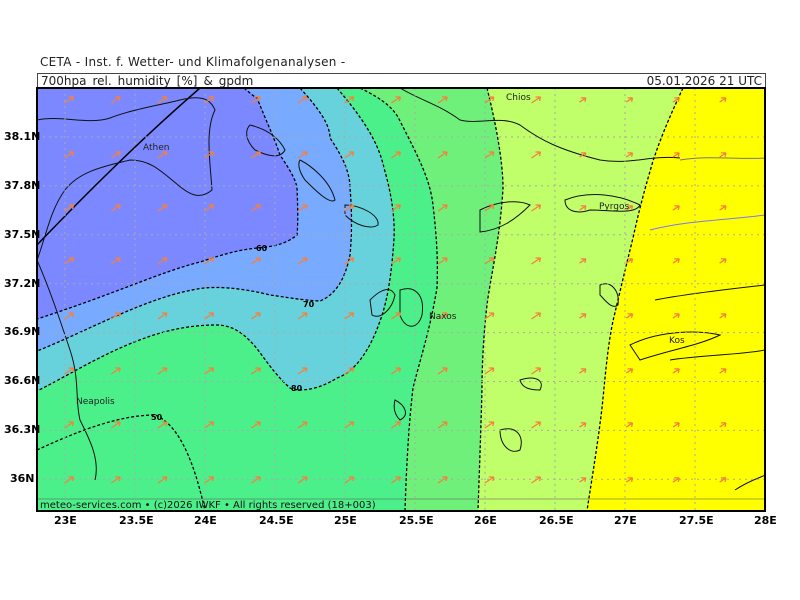 This screenshot has height=600, width=800. Describe the element at coordinates (276, 520) in the screenshot. I see `x-tick: 24.5E` at that location.